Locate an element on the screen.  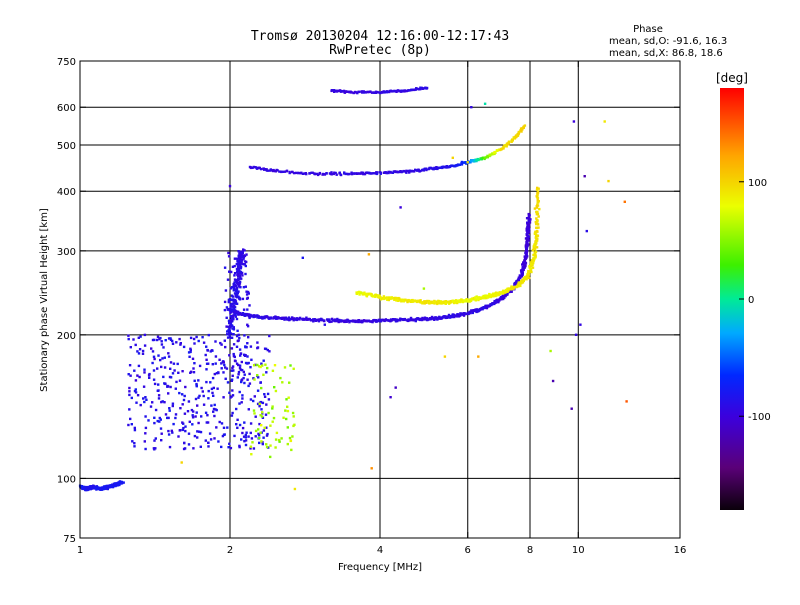
x-tick-label: 16 is located at coordinates (680, 550).